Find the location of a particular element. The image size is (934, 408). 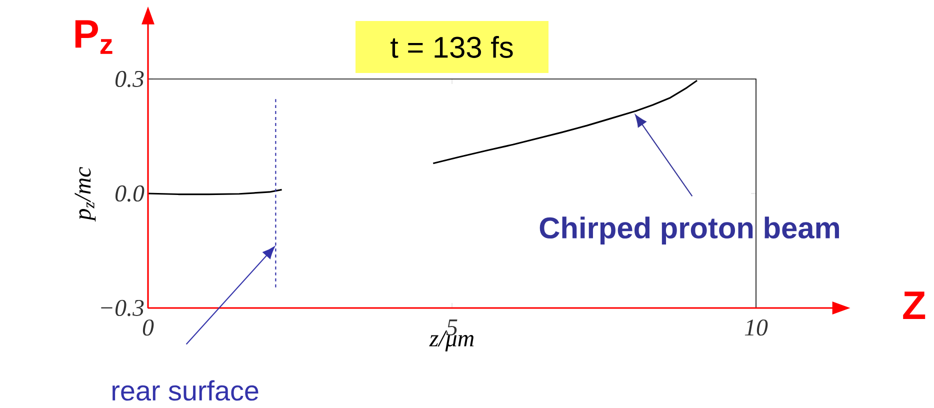

x-tick-label: 10 is located at coordinates (756, 327).